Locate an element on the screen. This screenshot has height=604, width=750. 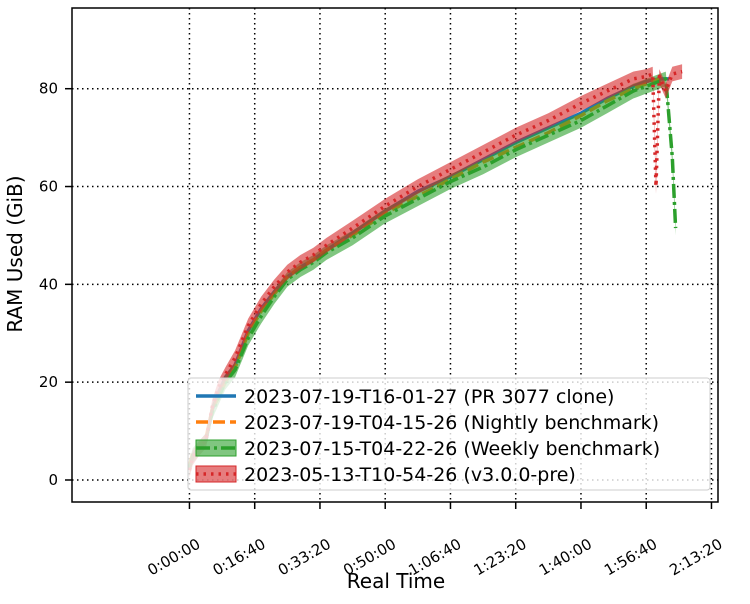
y-tick-label: 20 is located at coordinates (48, 382).